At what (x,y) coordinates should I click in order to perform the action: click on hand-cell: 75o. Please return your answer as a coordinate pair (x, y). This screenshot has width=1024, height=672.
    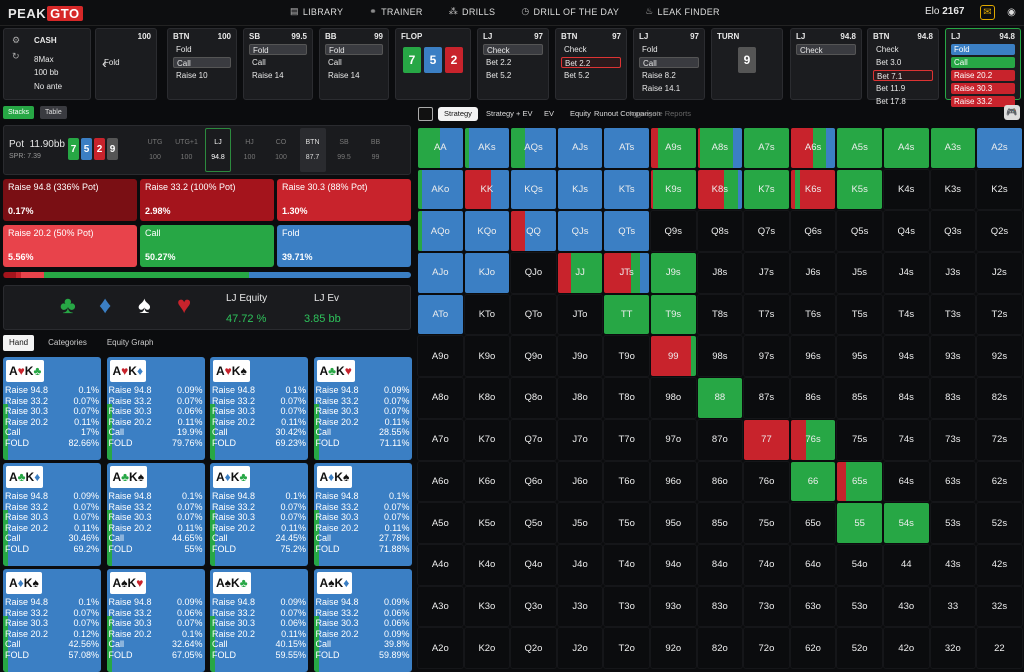
    Looking at the image, I should click on (766, 523).